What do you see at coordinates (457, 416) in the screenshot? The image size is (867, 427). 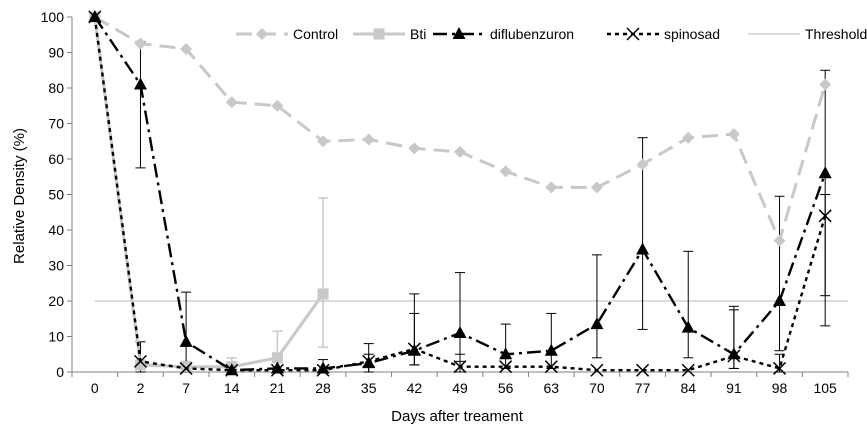 I see `x-axis-title: Days after treament` at bounding box center [457, 416].